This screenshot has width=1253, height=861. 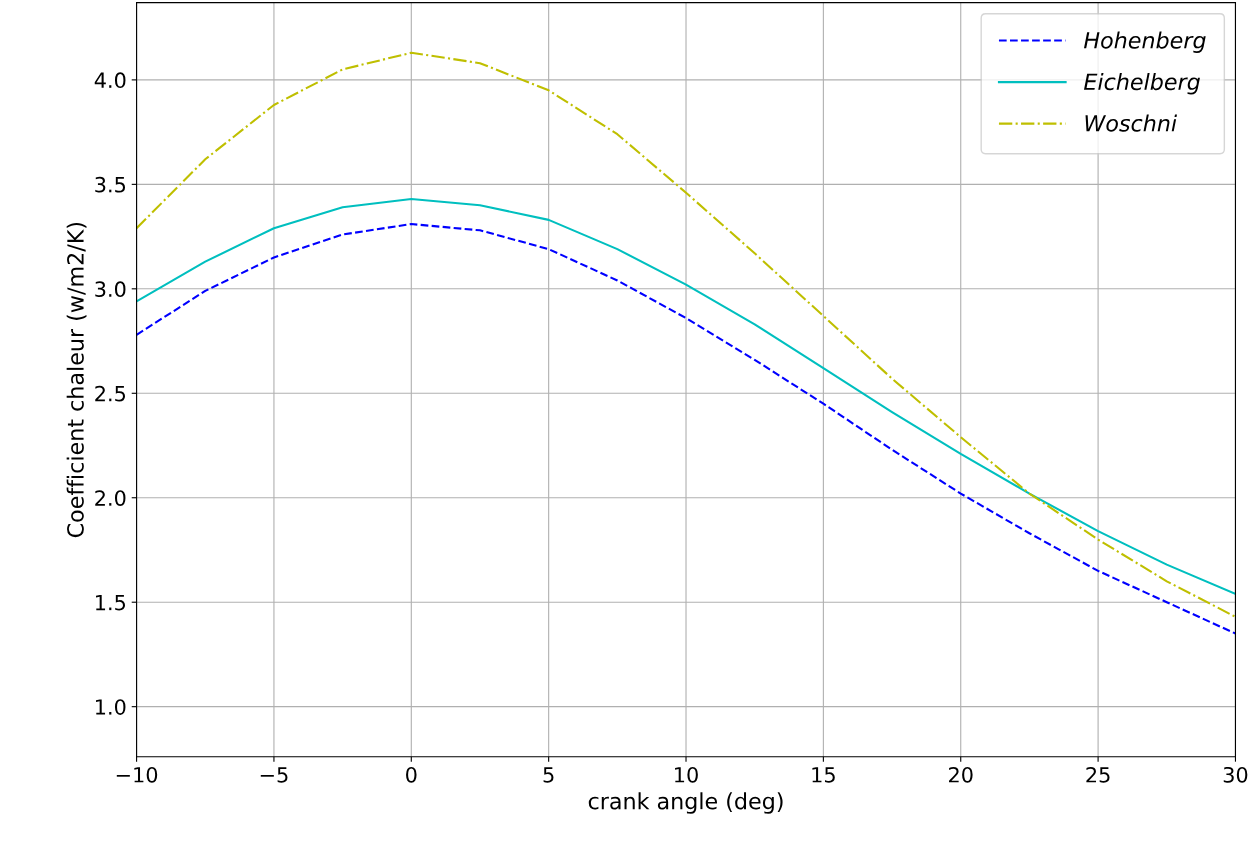 What do you see at coordinates (110, 80) in the screenshot?
I see `y-tick-label: 4.0` at bounding box center [110, 80].